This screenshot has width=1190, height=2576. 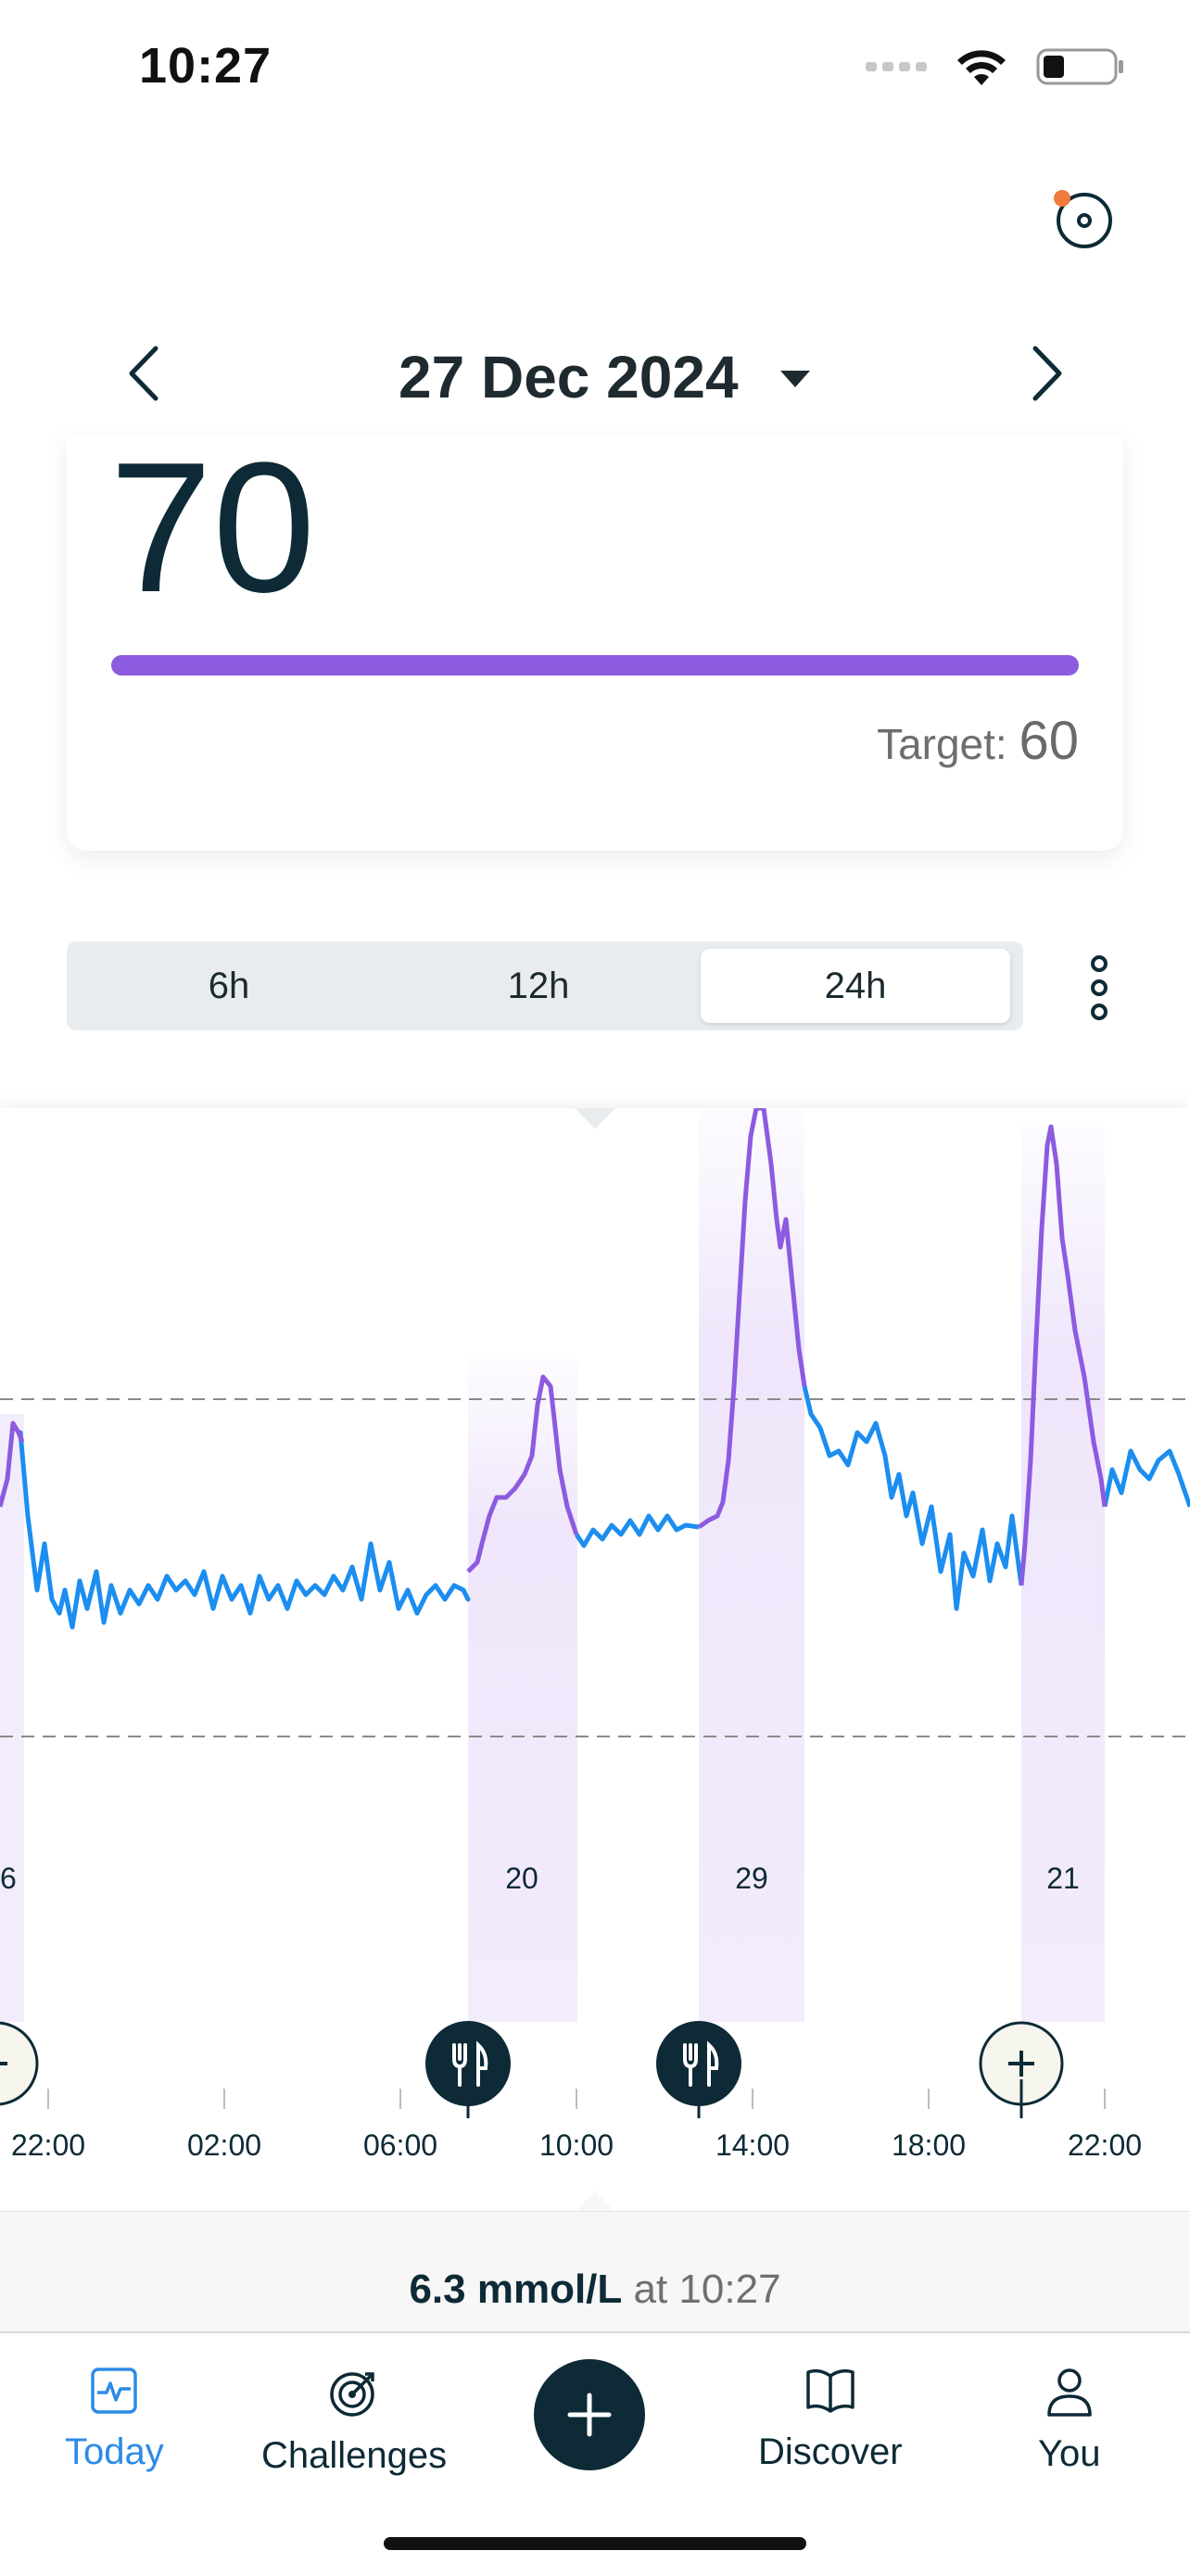 I want to click on tab-today: Today, so click(x=114, y=2420).